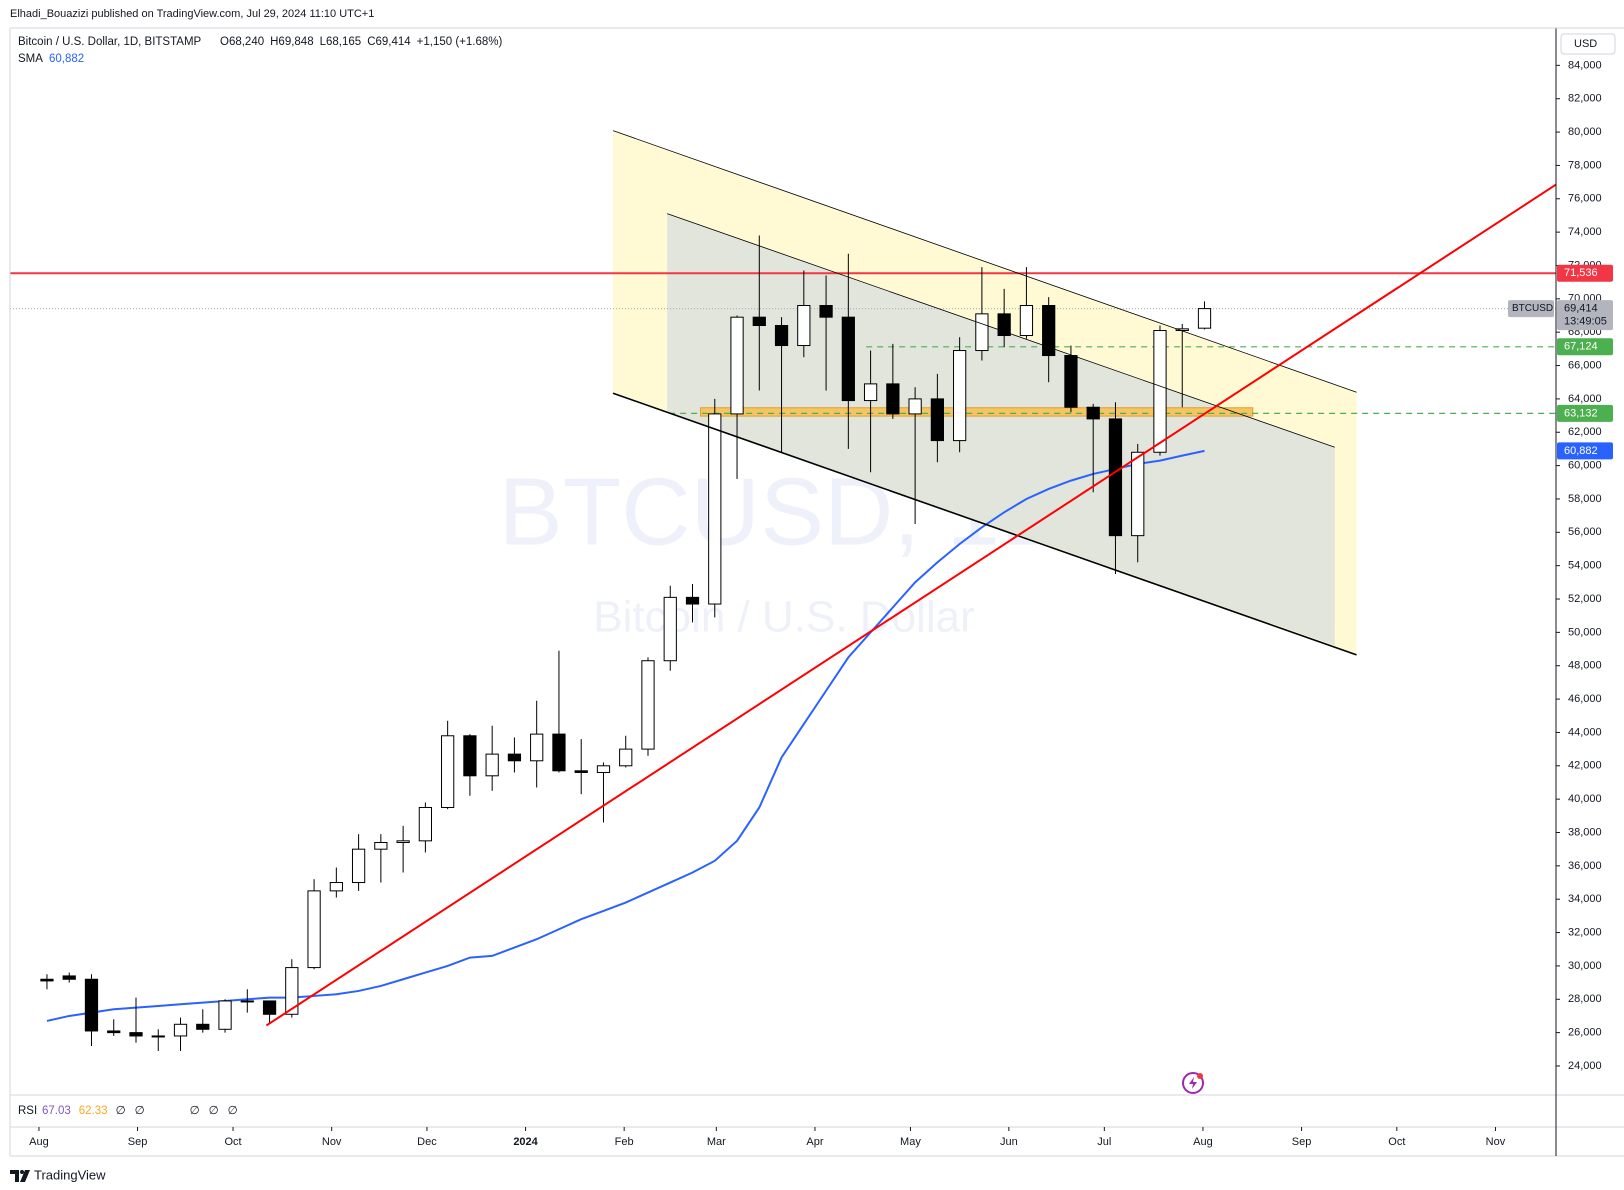 This screenshot has width=1624, height=1190. I want to click on logo-mark, so click(20, 1176).